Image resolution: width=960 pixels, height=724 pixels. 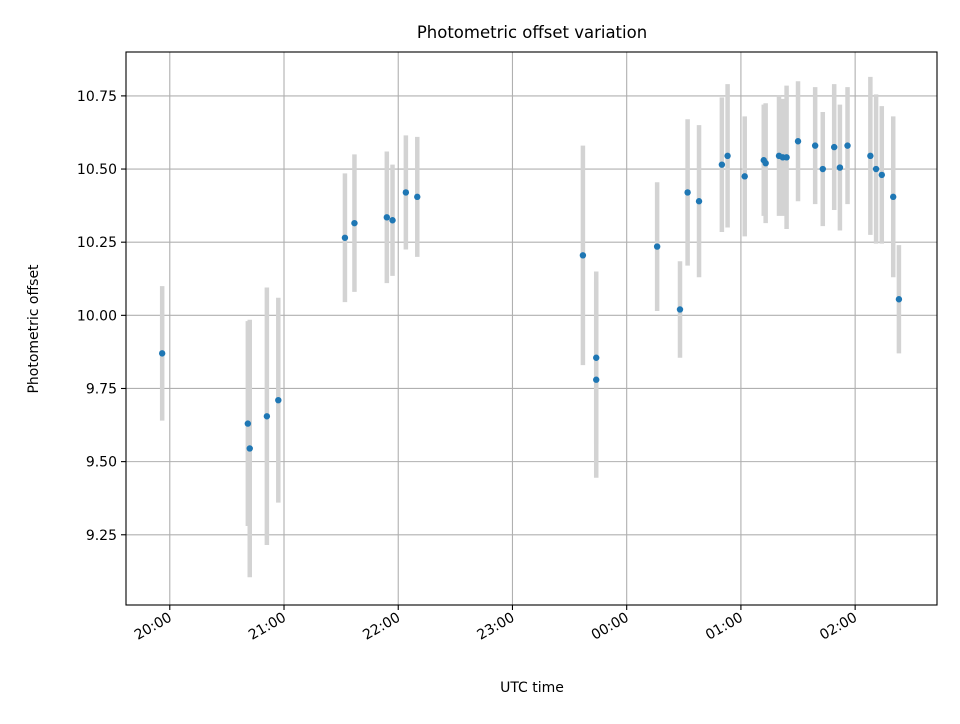 I want to click on x-axis-label: UTC time, so click(x=532, y=688).